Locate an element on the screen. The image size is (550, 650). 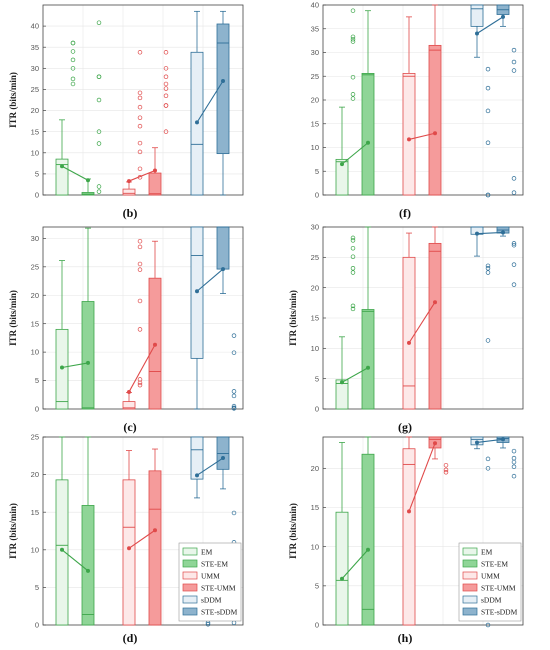
y-tick-label: 10 is located at coordinates (35, 152).